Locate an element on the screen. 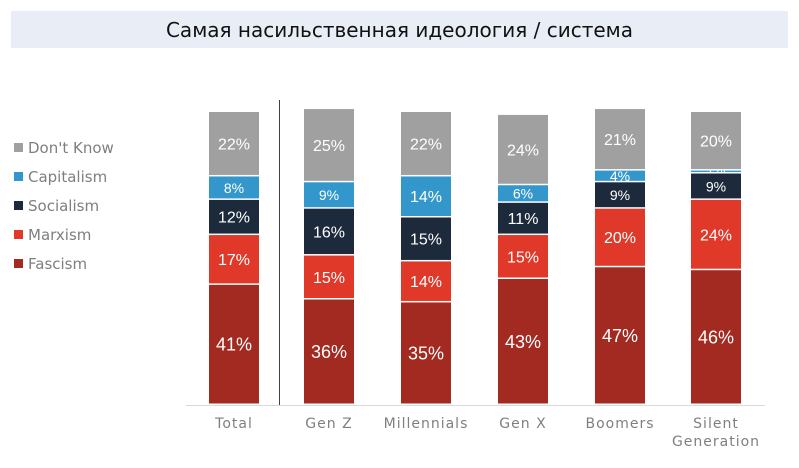  legend-label: Marxism is located at coordinates (60, 234).